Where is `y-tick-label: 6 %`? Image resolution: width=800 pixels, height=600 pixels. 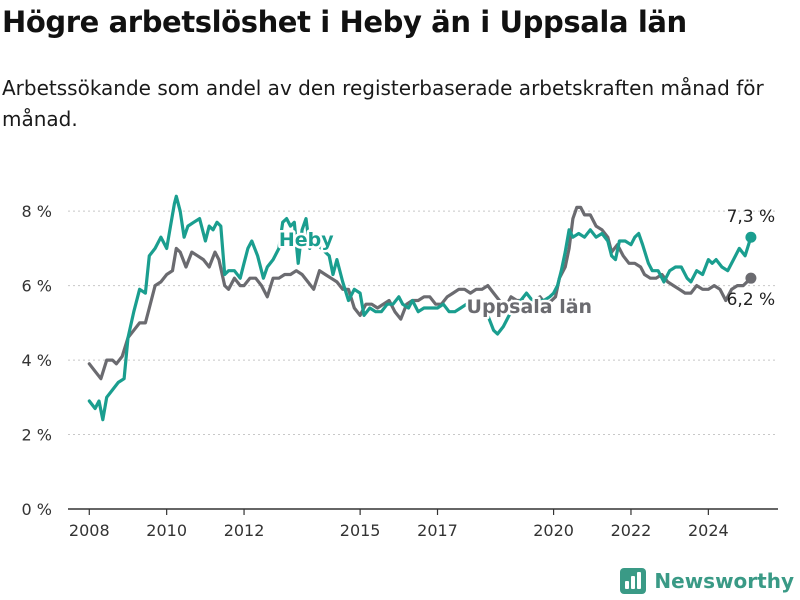 y-tick-label: 6 % is located at coordinates (37, 286).